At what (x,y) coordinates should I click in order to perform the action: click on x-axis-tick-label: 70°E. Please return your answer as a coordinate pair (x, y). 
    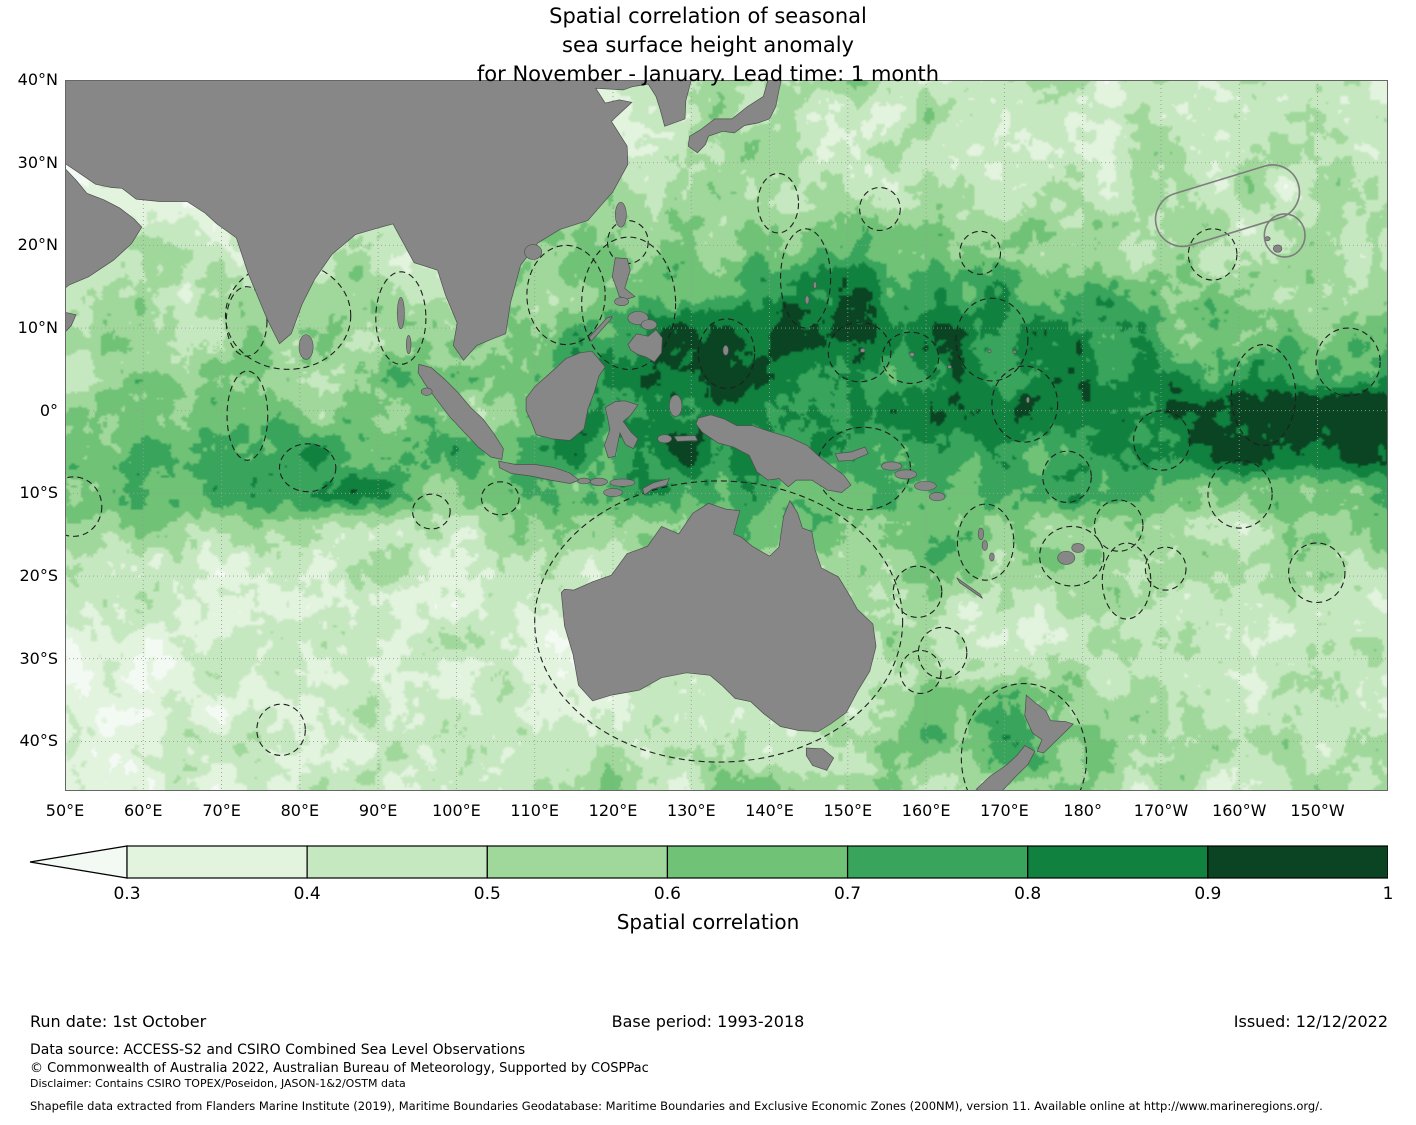
    Looking at the image, I should click on (221, 810).